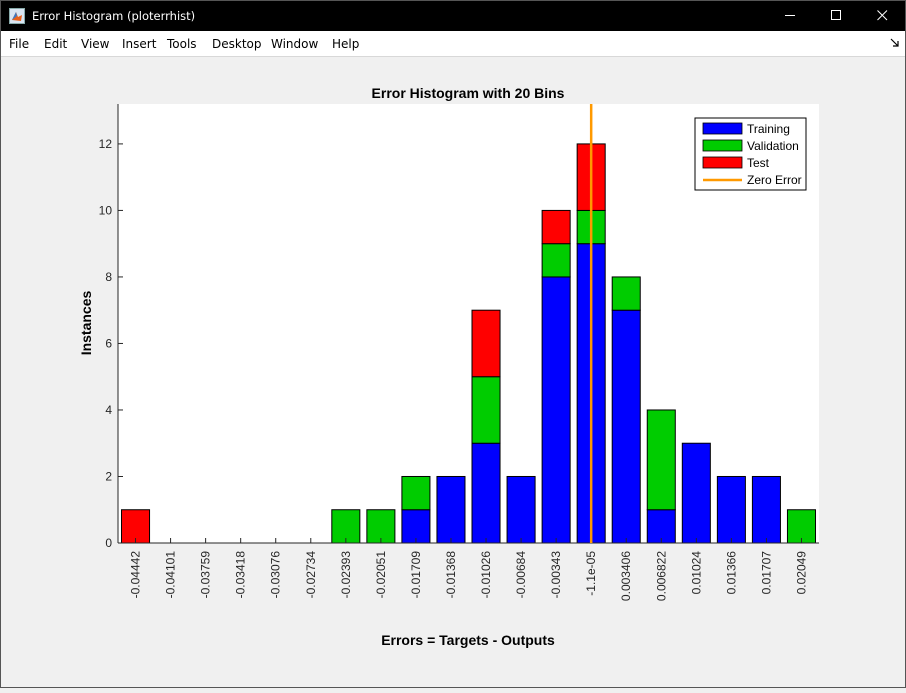  Describe the element at coordinates (237, 44) in the screenshot. I see `menu-desktop: Desktop` at that location.